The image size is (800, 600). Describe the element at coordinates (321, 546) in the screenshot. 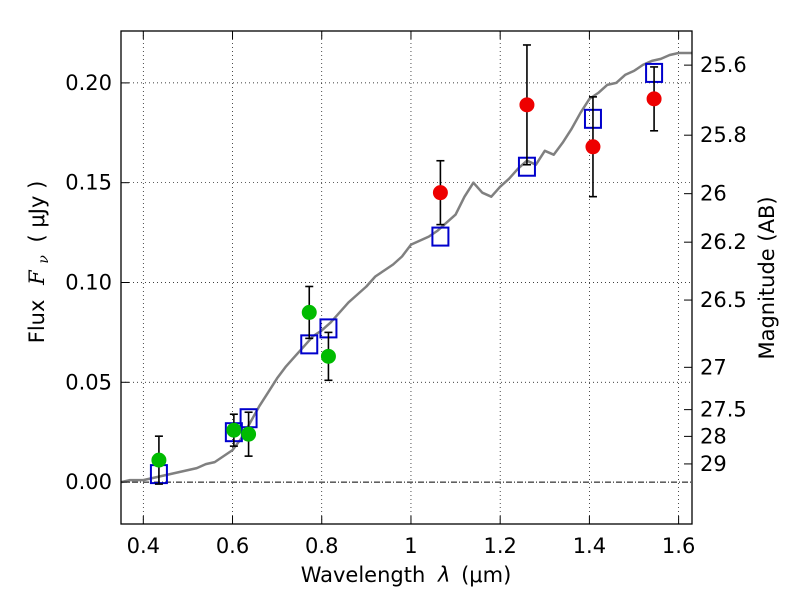

I see `x-tick-label: 0.8` at that location.